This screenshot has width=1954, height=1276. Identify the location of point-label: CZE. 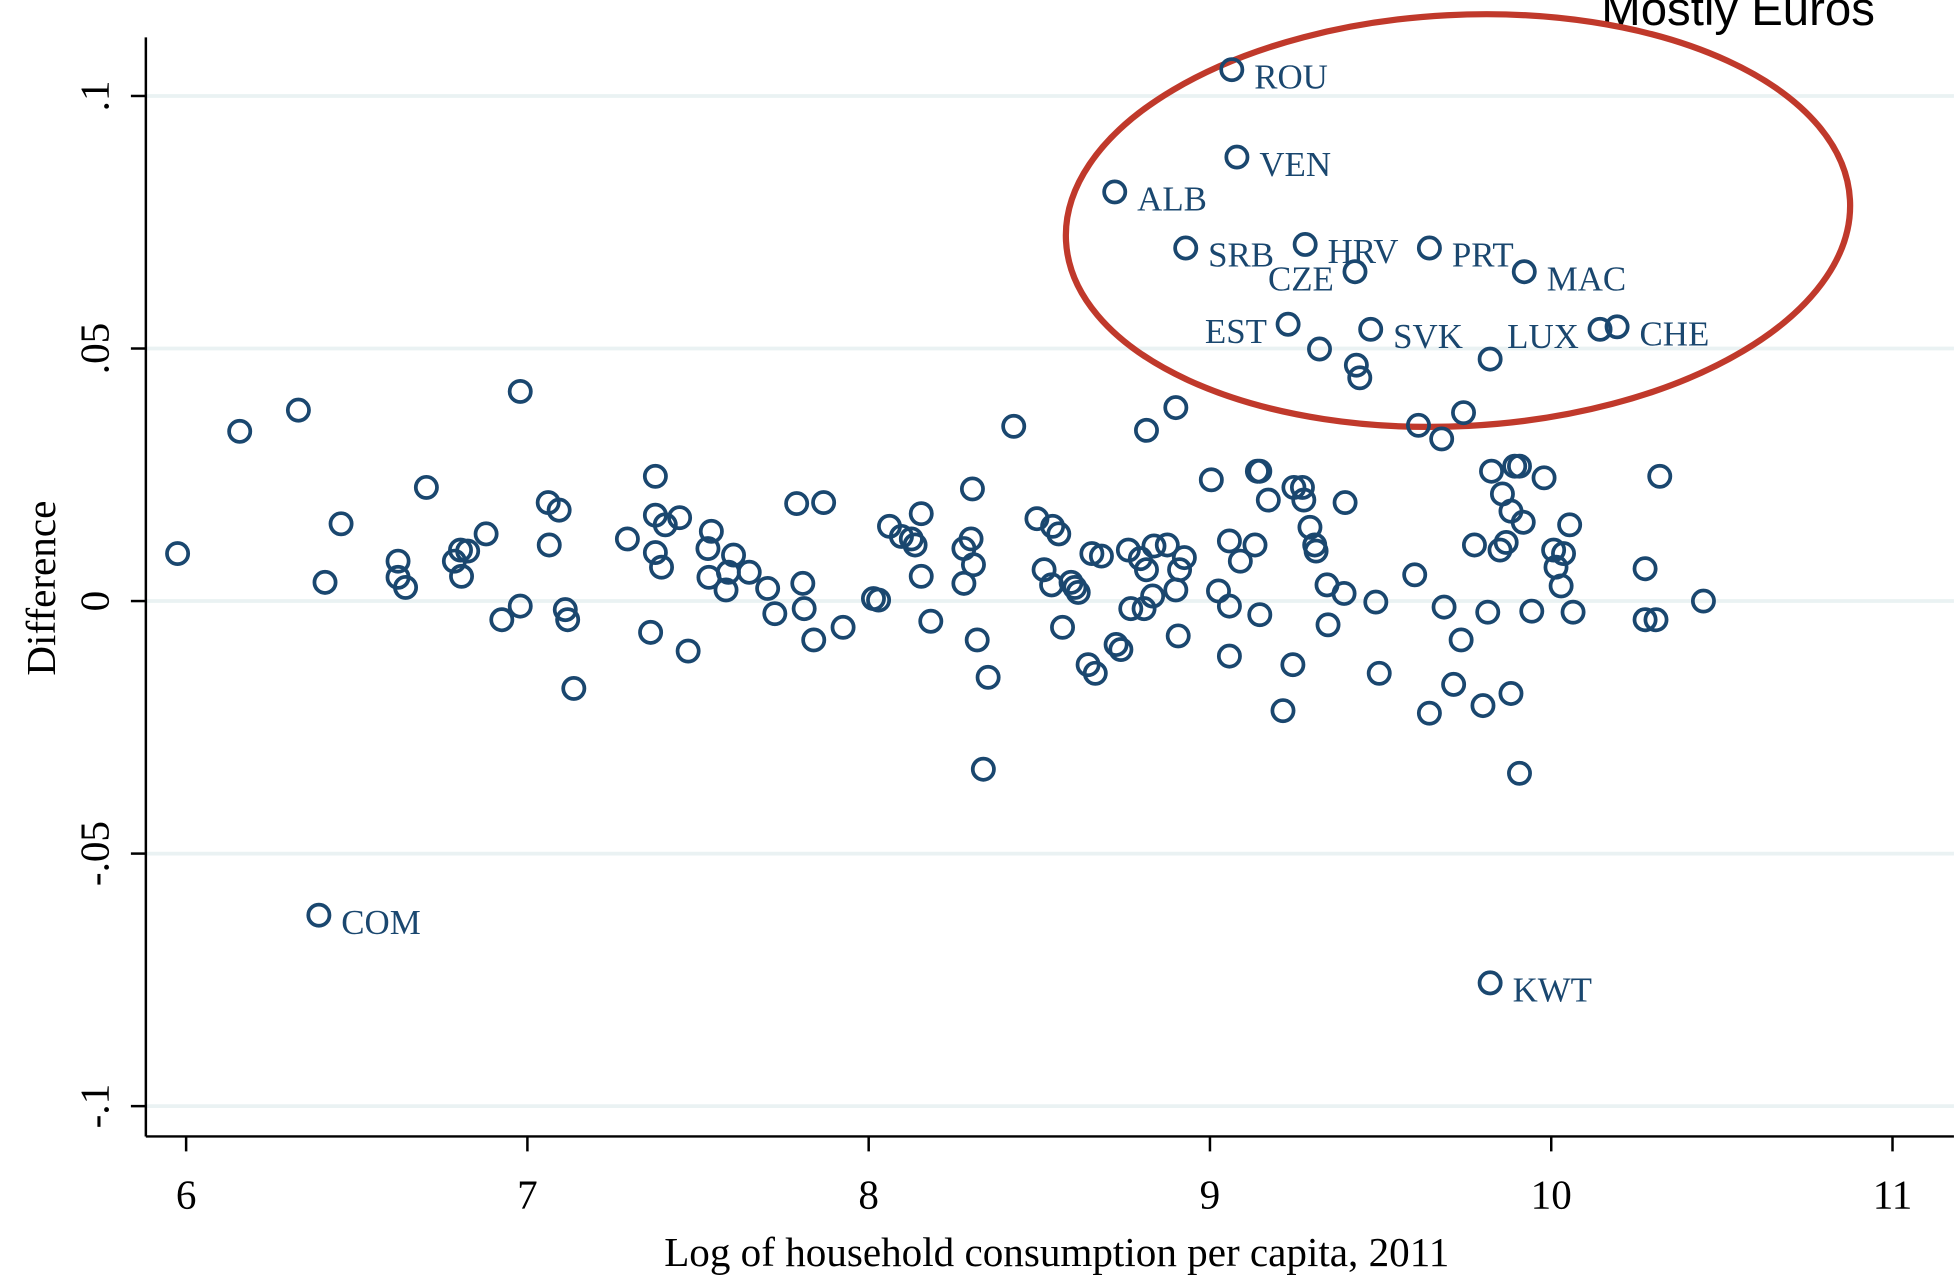
(1301, 278).